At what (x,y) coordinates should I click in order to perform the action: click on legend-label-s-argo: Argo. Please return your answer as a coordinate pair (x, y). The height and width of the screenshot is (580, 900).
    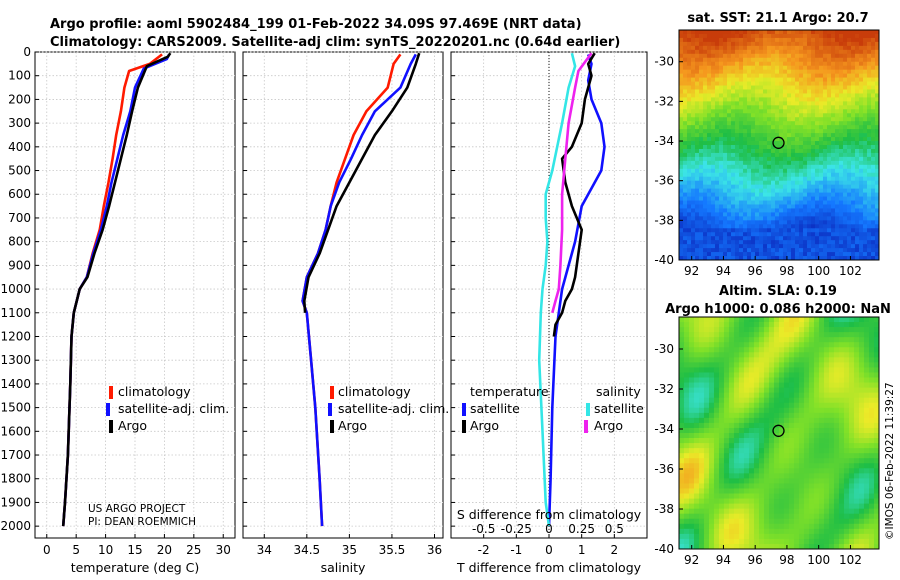
    Looking at the image, I should click on (608, 425).